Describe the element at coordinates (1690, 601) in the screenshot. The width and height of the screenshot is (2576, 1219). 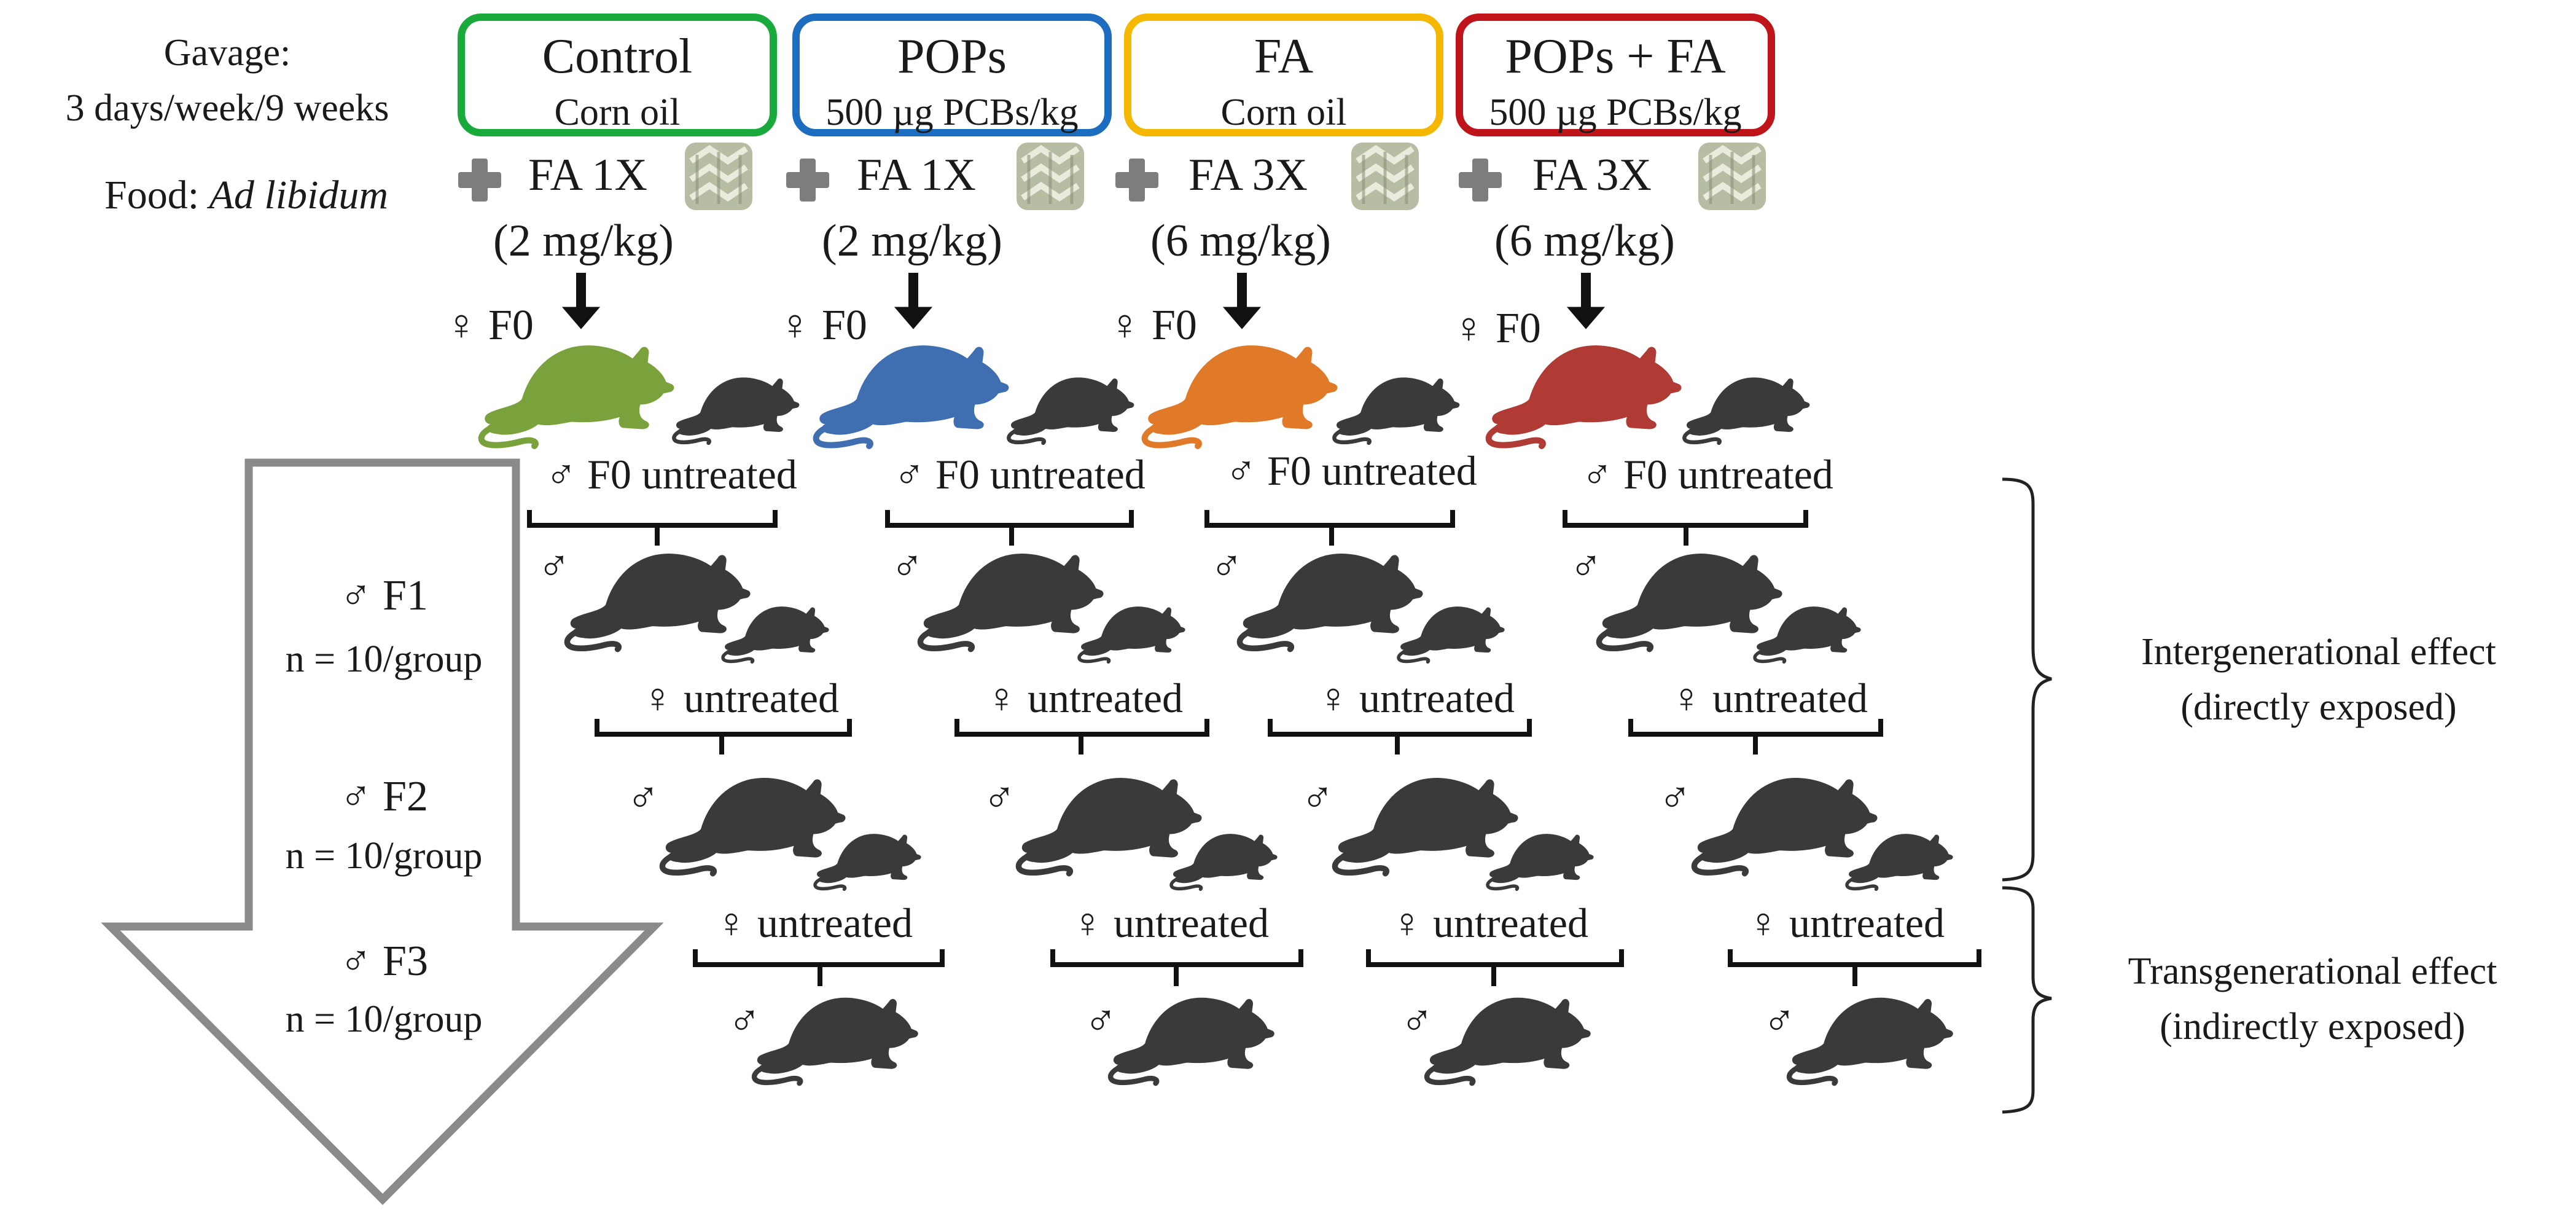
I see `f1-male-rat-pops-fa` at that location.